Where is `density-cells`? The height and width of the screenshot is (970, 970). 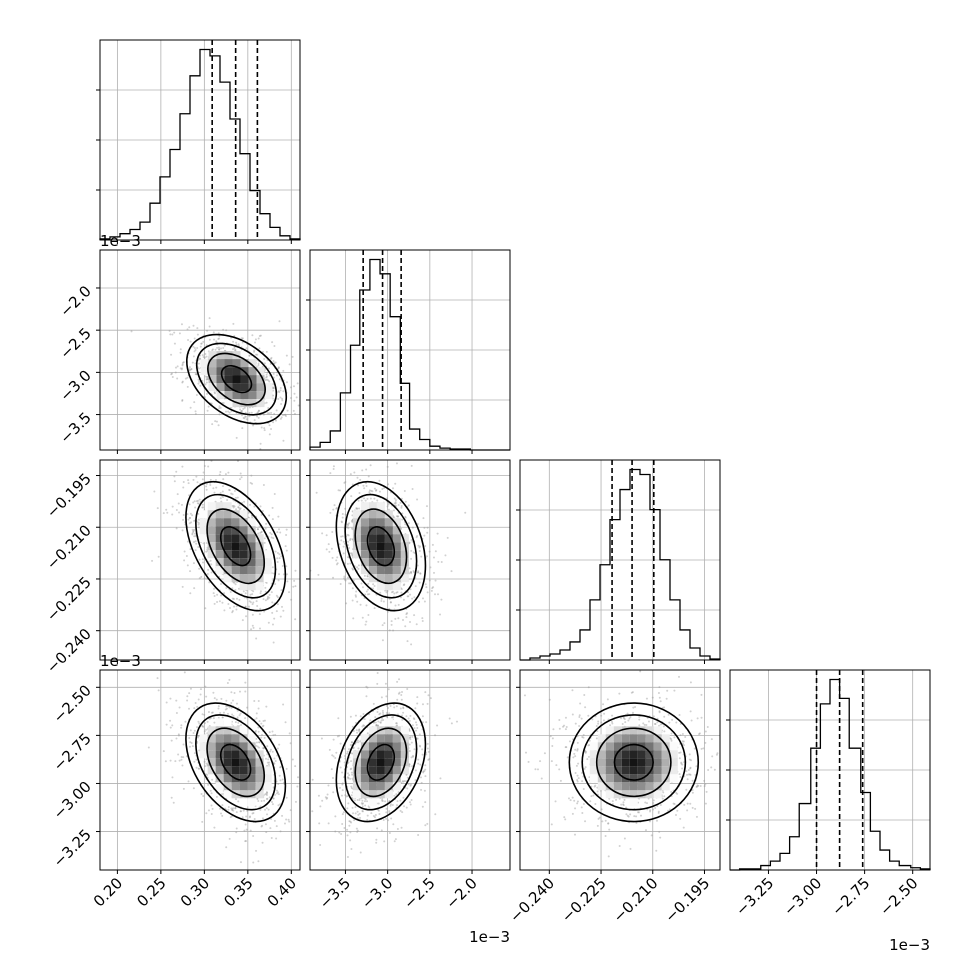 density-cells is located at coordinates (235, 546).